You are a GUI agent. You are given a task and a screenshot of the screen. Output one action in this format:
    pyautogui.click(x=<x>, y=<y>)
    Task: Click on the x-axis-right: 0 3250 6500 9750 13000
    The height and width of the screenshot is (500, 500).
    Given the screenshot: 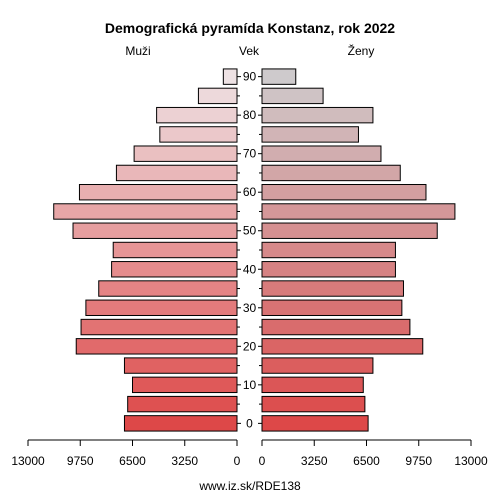 What is the action you would take?
    pyautogui.click(x=373, y=453)
    